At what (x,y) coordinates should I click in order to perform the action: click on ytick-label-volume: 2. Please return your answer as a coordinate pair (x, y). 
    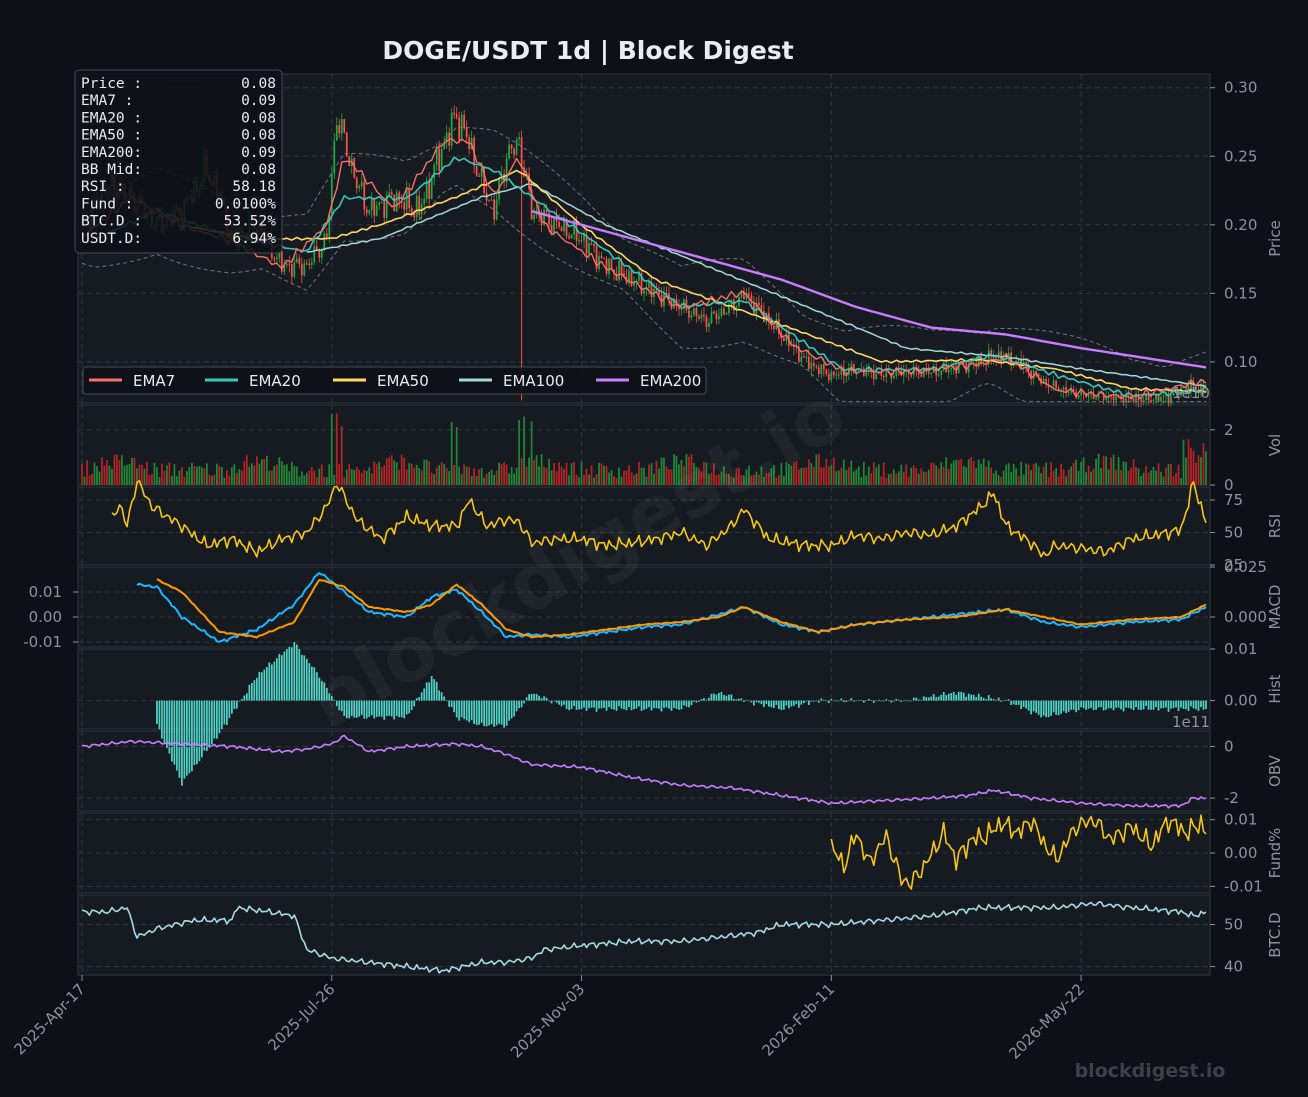
    Looking at the image, I should click on (1229, 430).